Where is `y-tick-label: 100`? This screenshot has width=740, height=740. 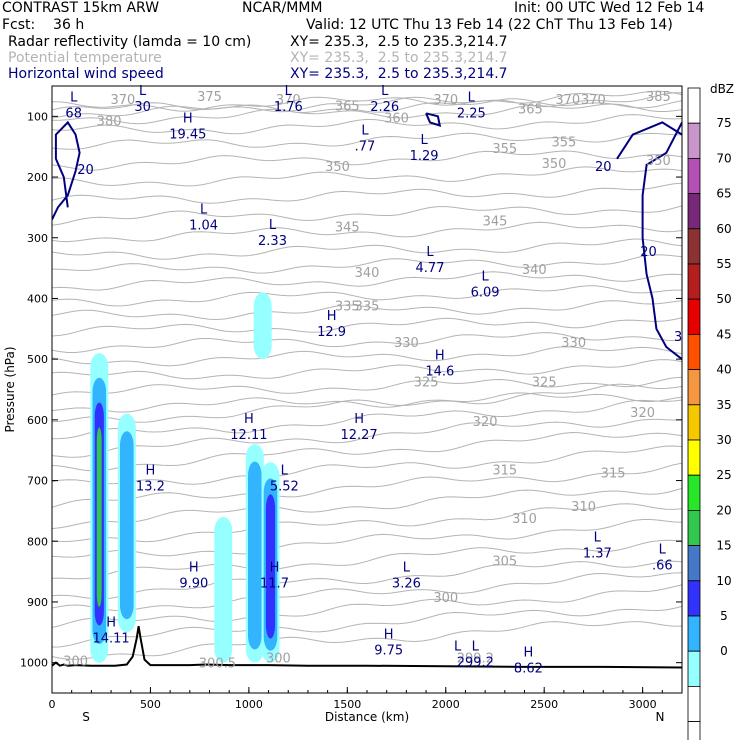
y-tick-label: 100 is located at coordinates (37, 116).